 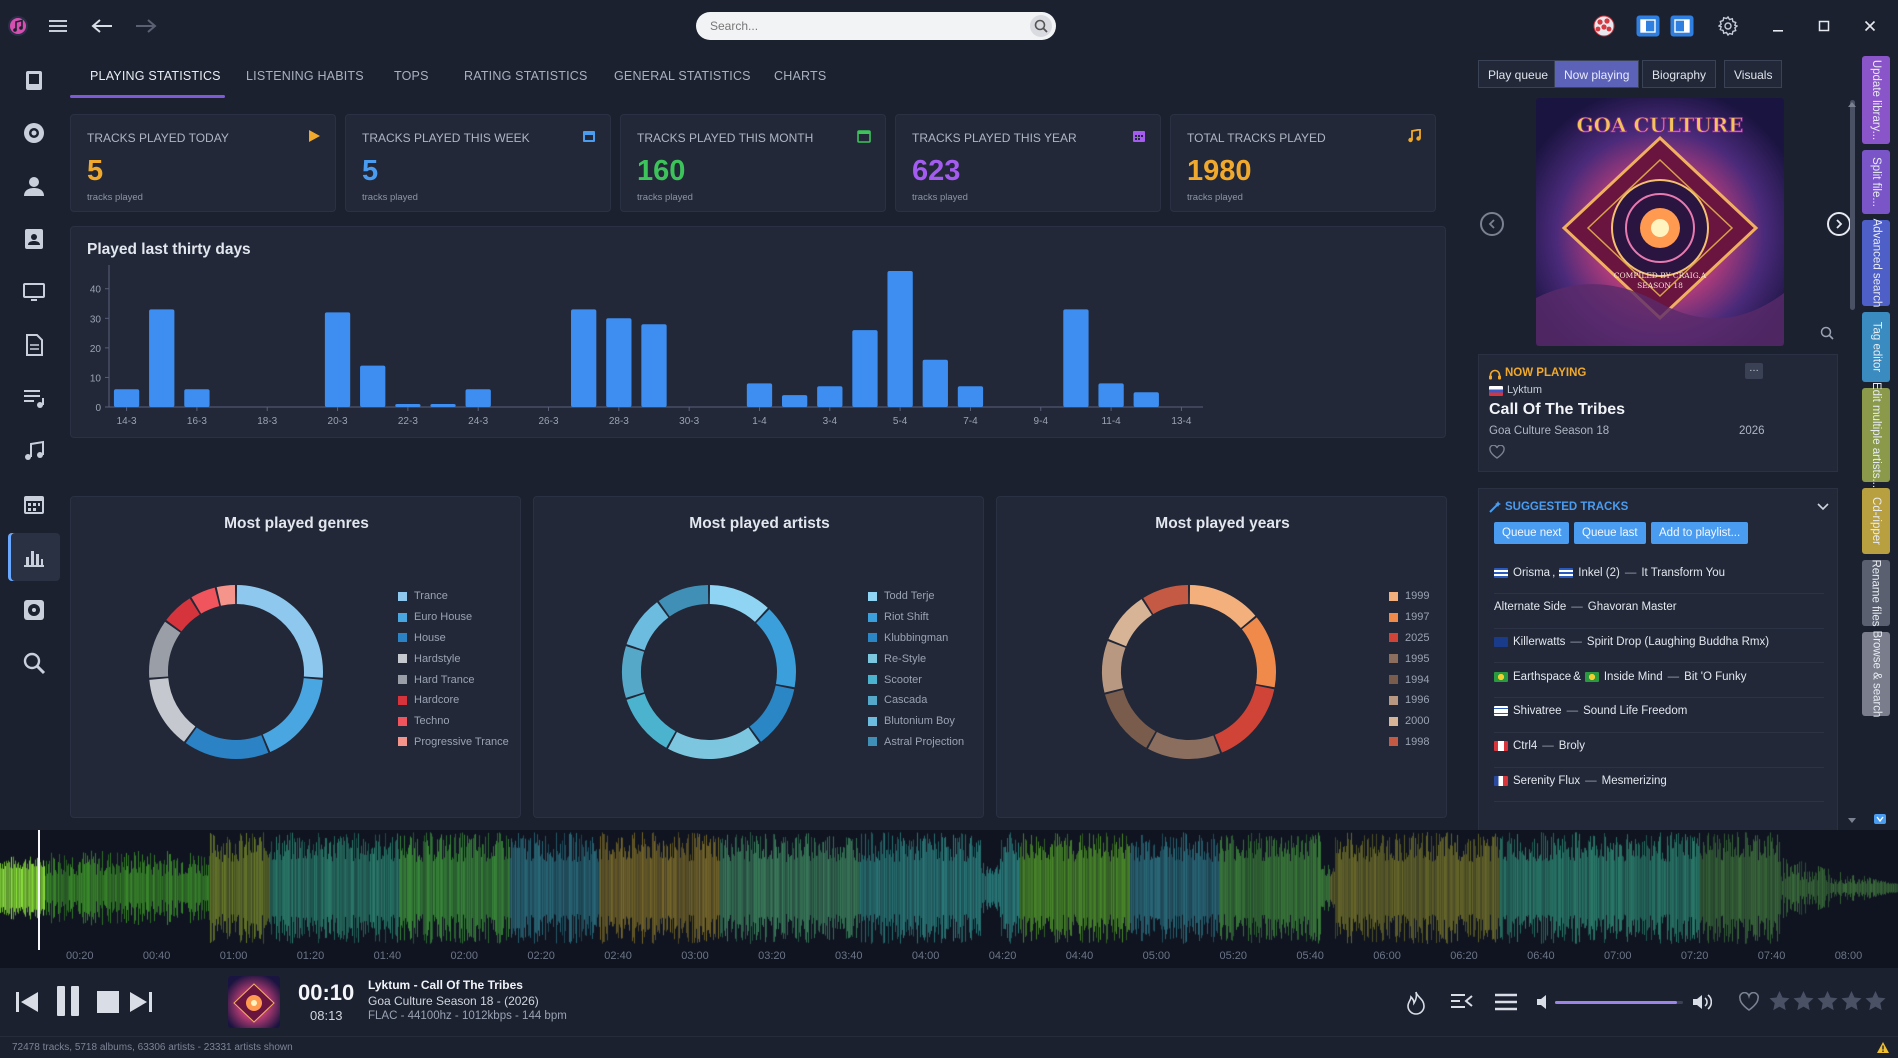 What do you see at coordinates (1597, 74) in the screenshot?
I see `tab-now-playing: Now playing` at bounding box center [1597, 74].